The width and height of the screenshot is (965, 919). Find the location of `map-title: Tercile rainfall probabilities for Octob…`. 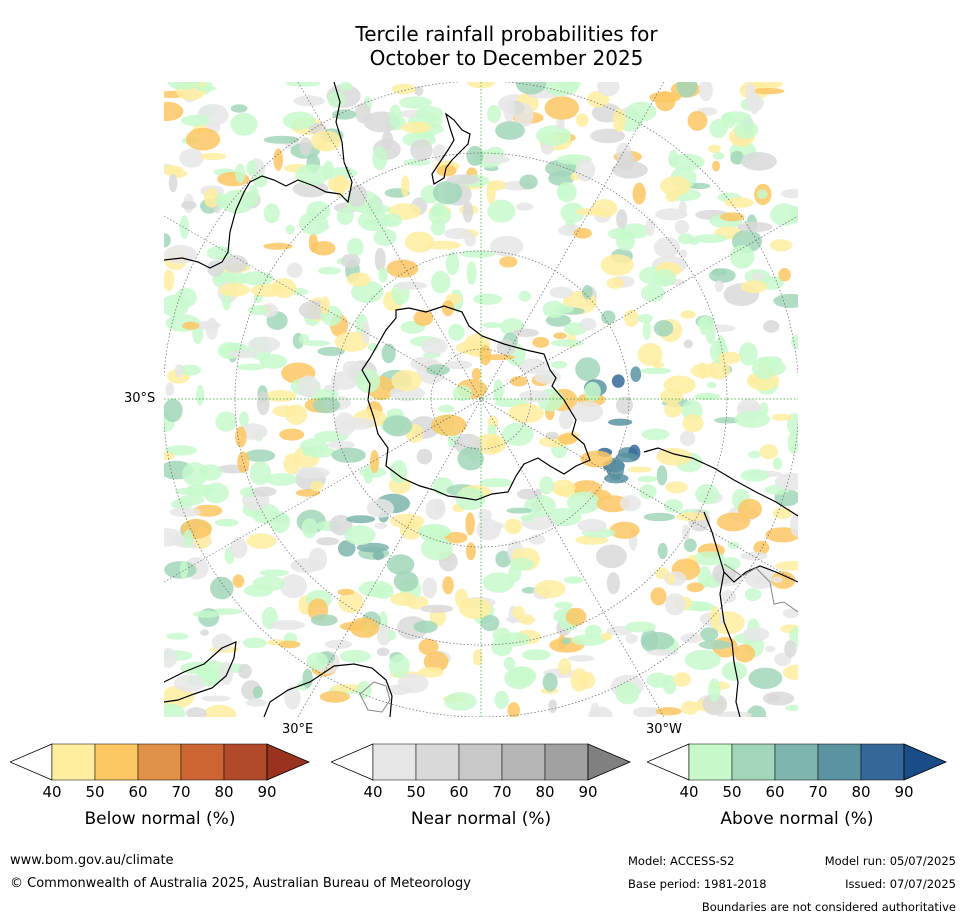

map-title: Tercile rainfall probabilities for Octob… is located at coordinates (482, 46).